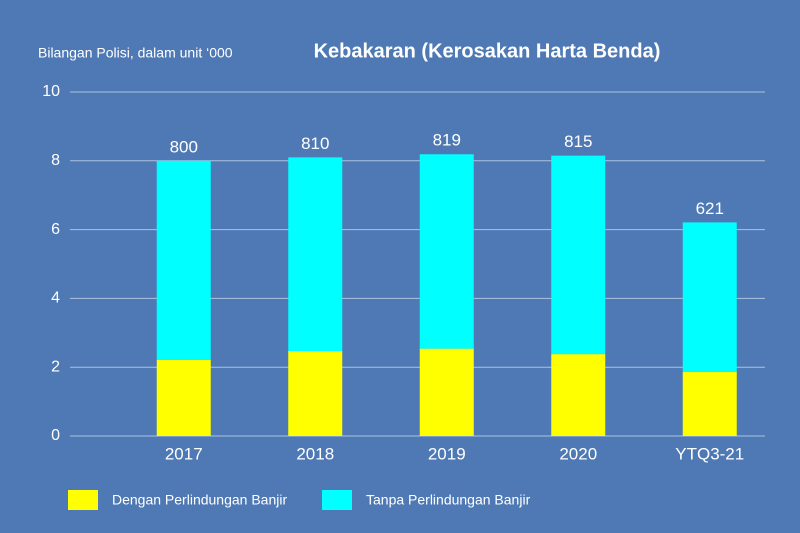  I want to click on total-label: 621, so click(710, 208).